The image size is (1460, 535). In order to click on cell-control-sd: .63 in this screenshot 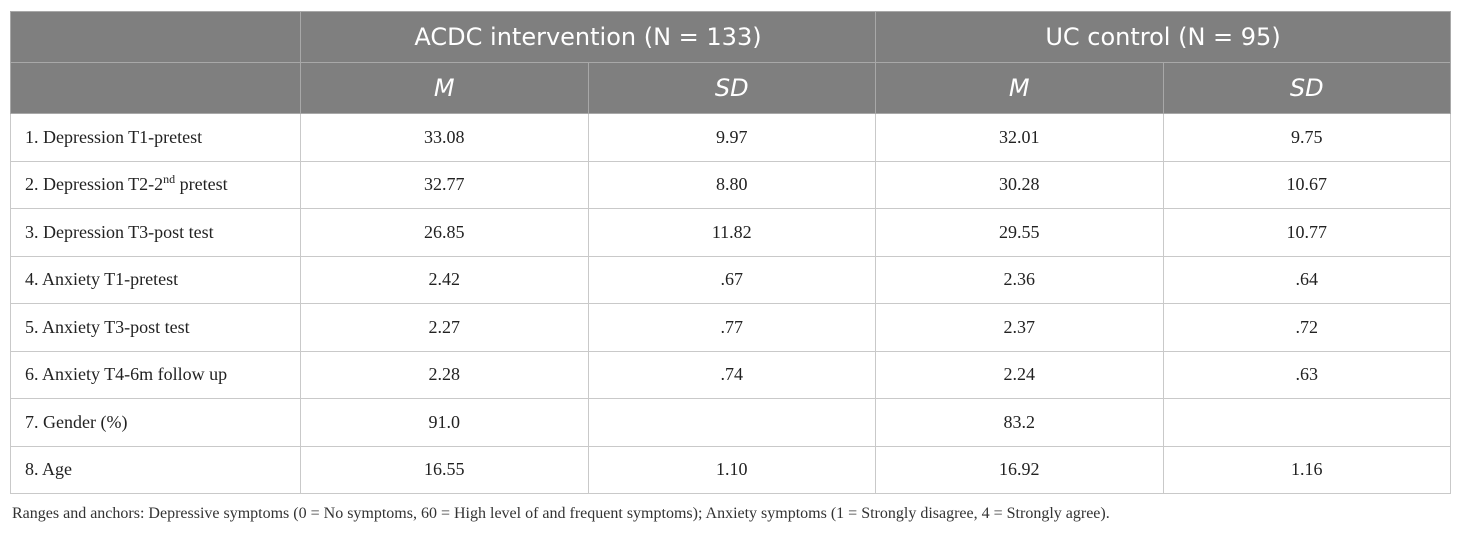, I will do `click(1307, 374)`.